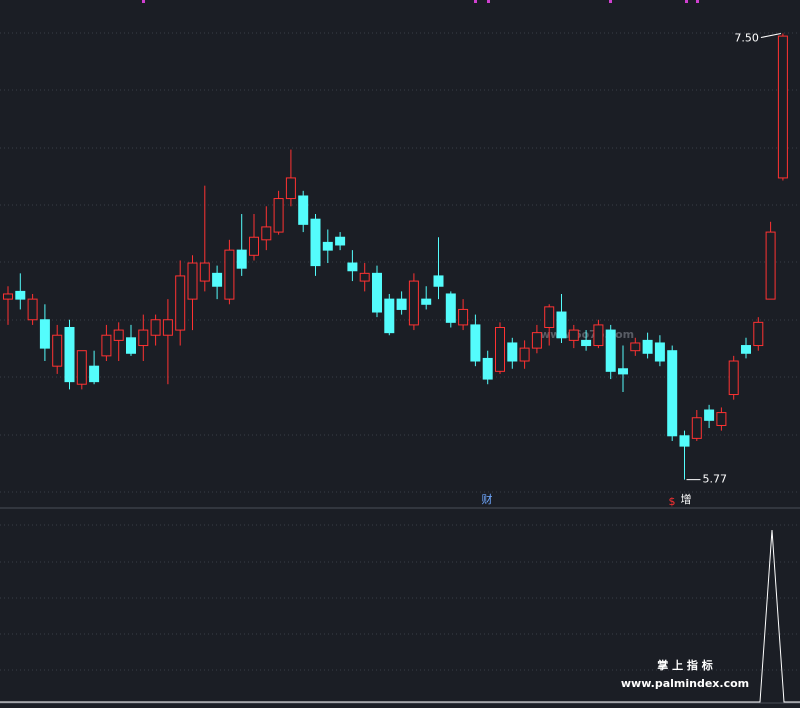  What do you see at coordinates (685, 665) in the screenshot?
I see `watermark: 掌 上 指 标` at bounding box center [685, 665].